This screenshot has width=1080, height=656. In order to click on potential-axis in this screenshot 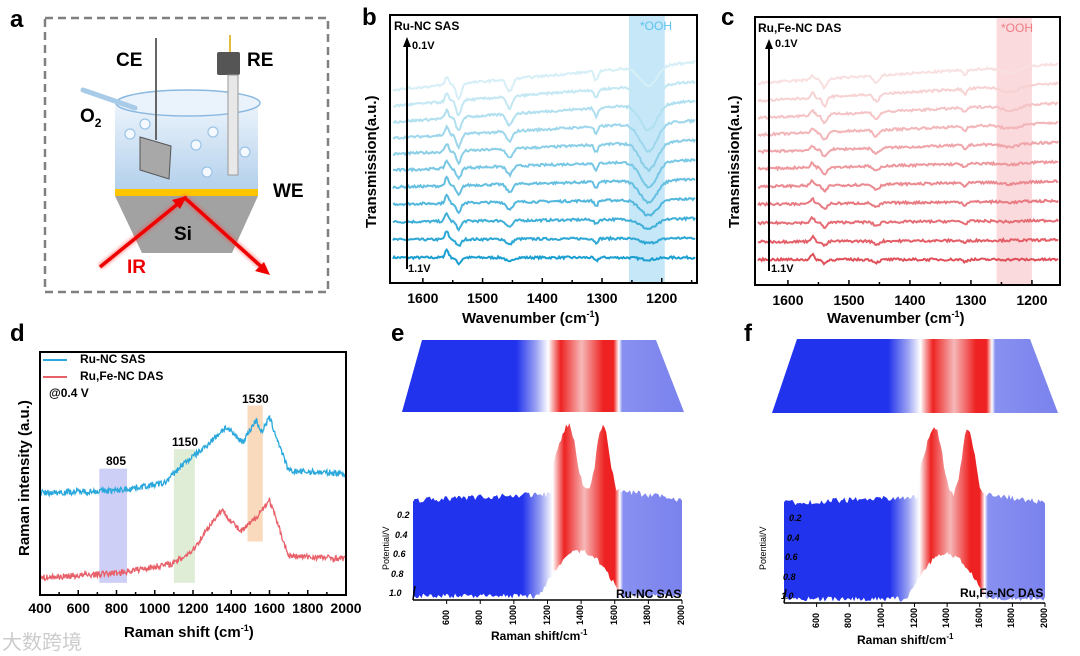, I will do `click(414, 593)`.